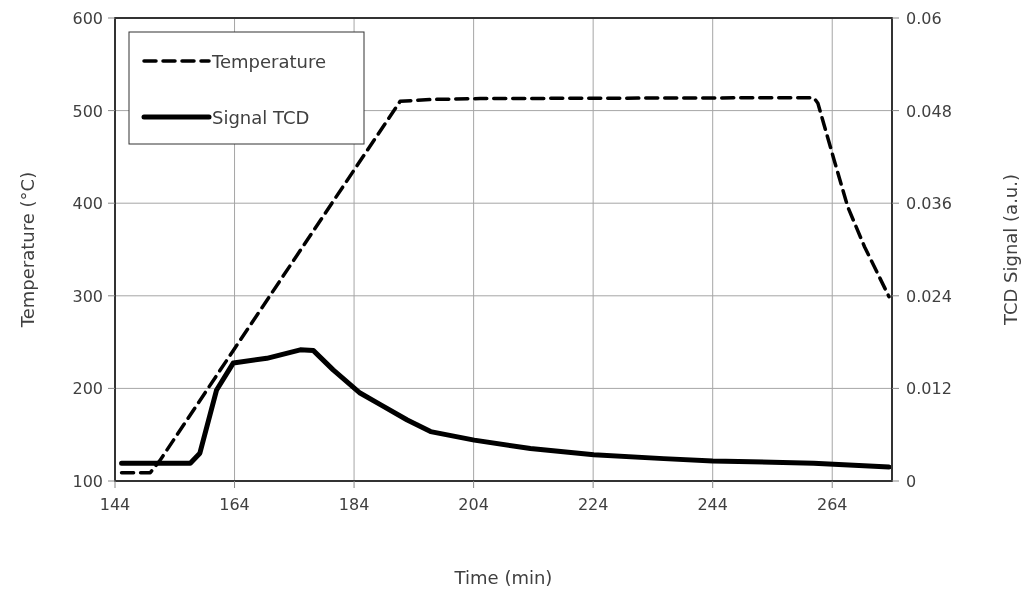 The image size is (1031, 596). I want to click on y2-tick-label: 0.012, so click(929, 389).